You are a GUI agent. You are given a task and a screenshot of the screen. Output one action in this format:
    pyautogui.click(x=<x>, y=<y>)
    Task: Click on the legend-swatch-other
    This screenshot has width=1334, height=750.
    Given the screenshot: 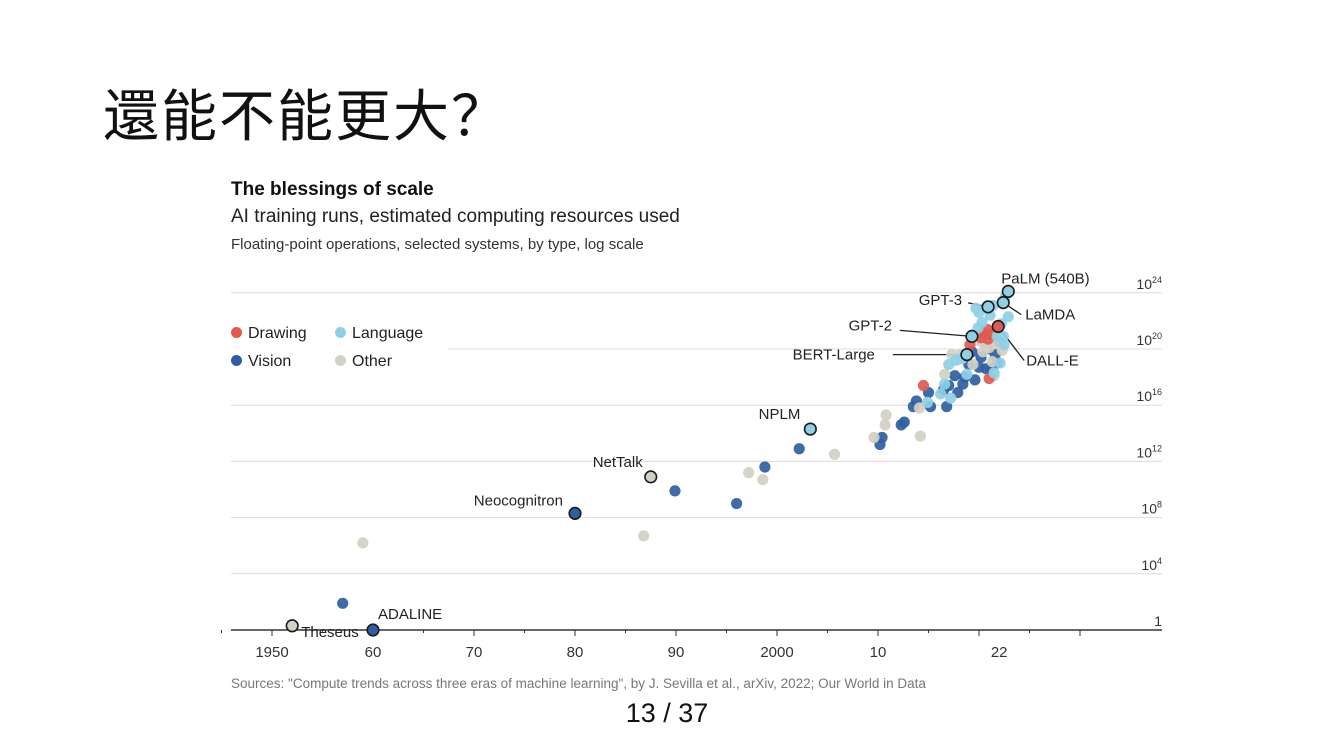 What is the action you would take?
    pyautogui.click(x=340, y=360)
    